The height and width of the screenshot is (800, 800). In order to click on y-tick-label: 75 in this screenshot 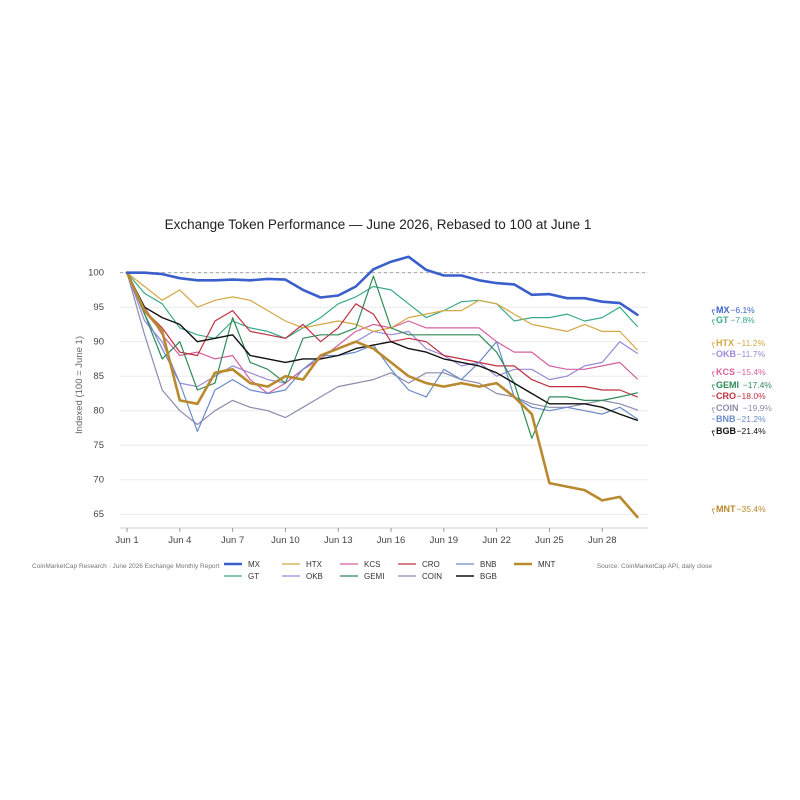, I will do `click(98, 445)`.